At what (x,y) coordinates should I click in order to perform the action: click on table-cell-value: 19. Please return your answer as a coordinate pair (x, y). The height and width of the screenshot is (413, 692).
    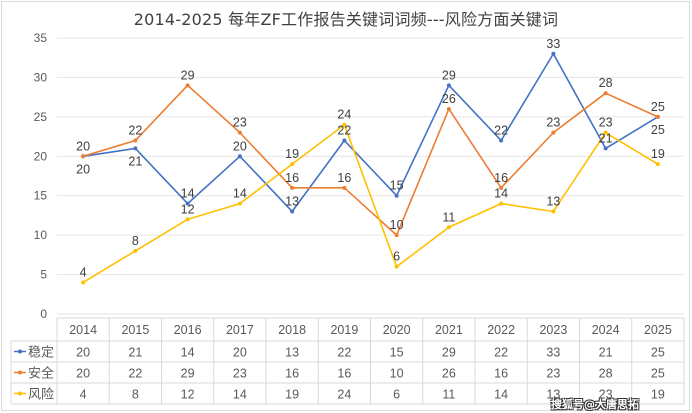
    Looking at the image, I should click on (658, 395).